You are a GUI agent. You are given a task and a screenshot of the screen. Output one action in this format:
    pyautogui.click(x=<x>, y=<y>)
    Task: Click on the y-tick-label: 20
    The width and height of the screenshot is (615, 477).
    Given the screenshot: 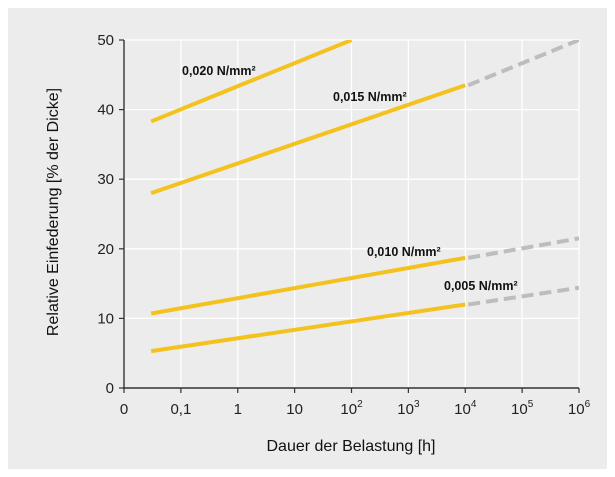 What is the action you would take?
    pyautogui.click(x=105, y=249)
    